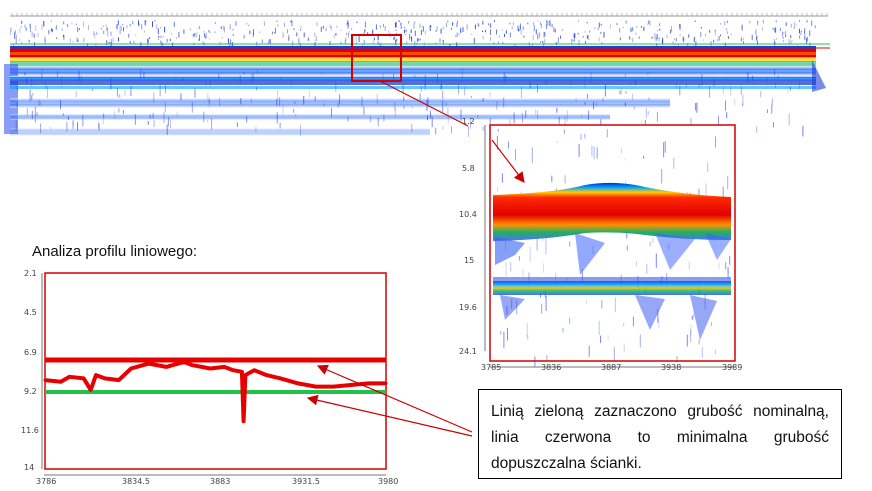 The image size is (872, 491). I want to click on profile-y-tick: 6.9, so click(30, 352).